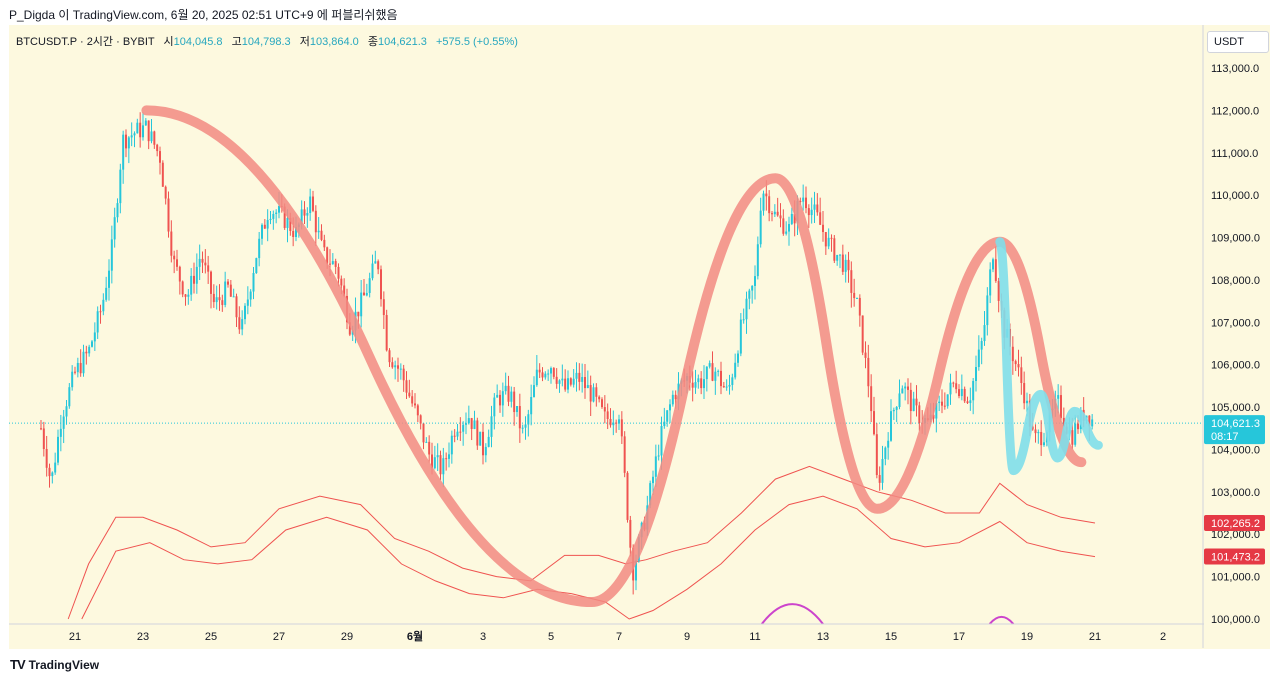 The height and width of the screenshot is (682, 1280). Describe the element at coordinates (1225, 437) in the screenshot. I see `current-price-tag-text: 08:17` at that location.